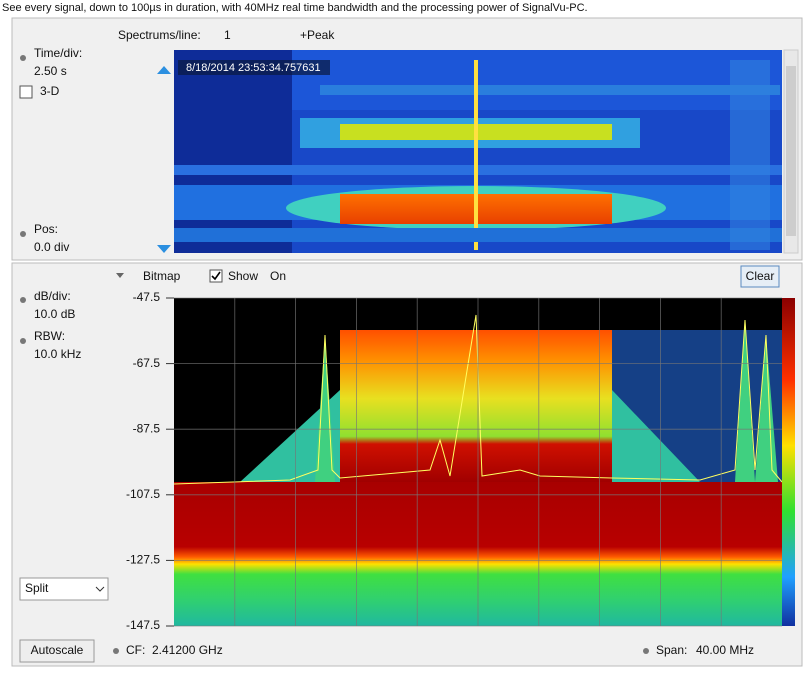 The width and height of the screenshot is (803, 673). Describe the element at coordinates (26, 92) in the screenshot. I see `checkbox` at that location.